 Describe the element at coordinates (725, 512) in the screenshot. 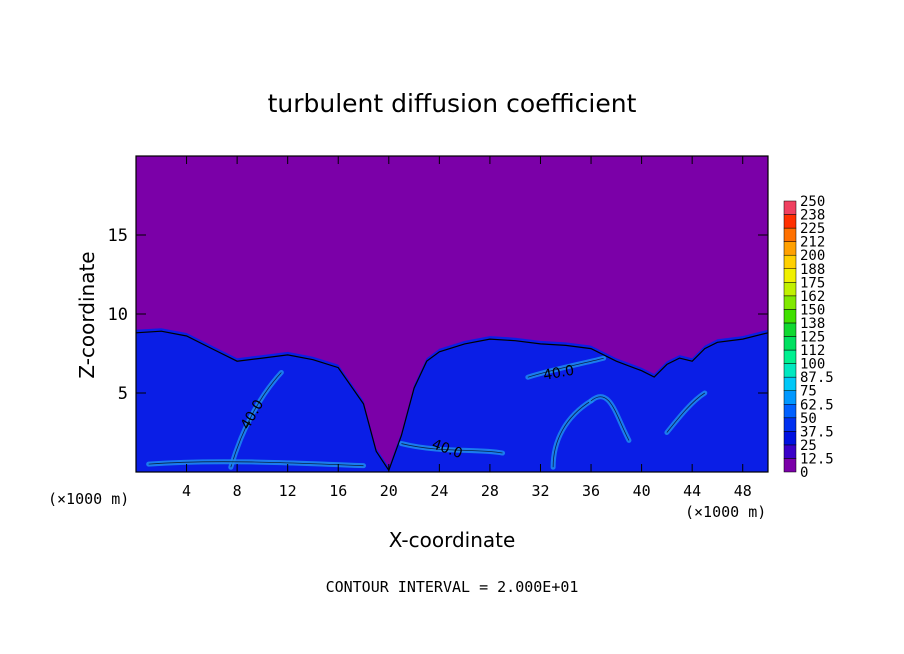

I see `x-unit-right: (×1000 m)` at that location.